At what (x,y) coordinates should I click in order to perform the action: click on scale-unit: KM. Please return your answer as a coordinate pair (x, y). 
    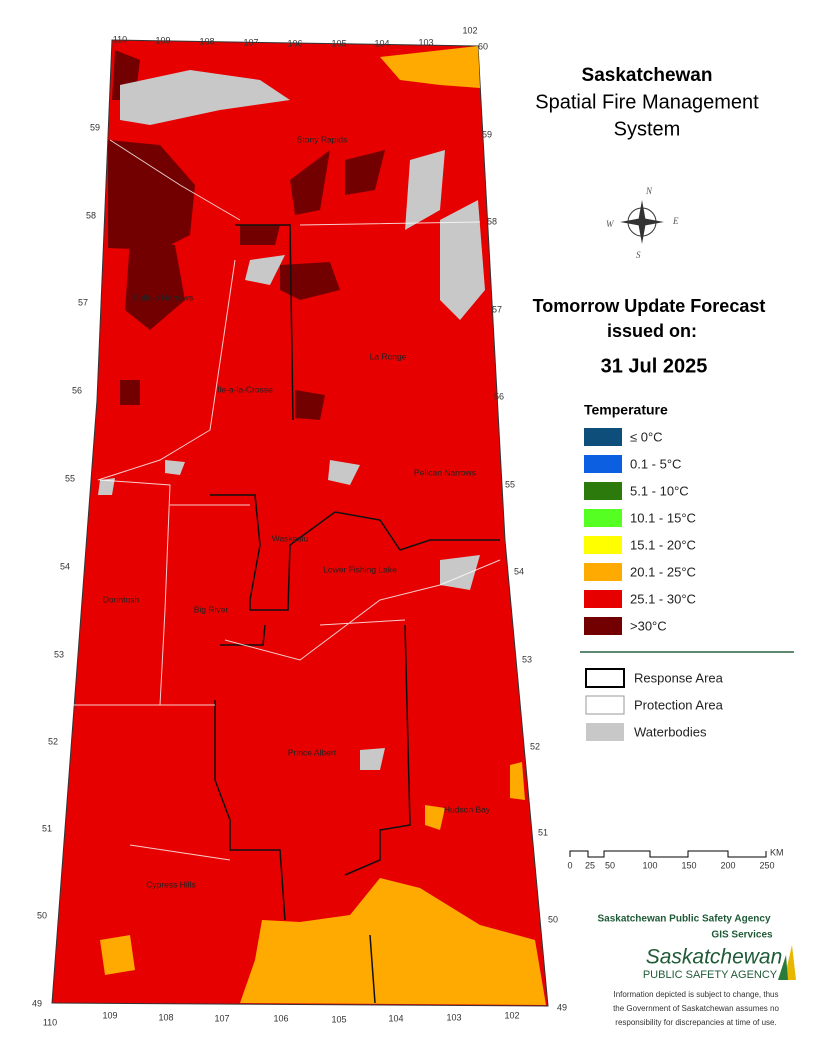
    Looking at the image, I should click on (777, 852).